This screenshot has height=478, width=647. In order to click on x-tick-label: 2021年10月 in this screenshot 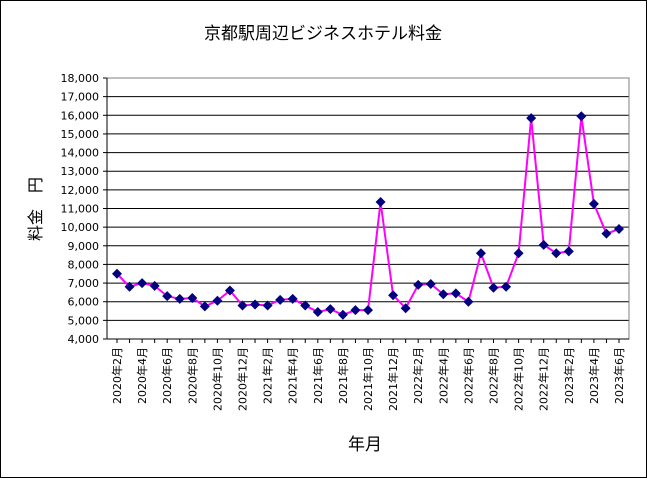, I will do `click(368, 379)`.